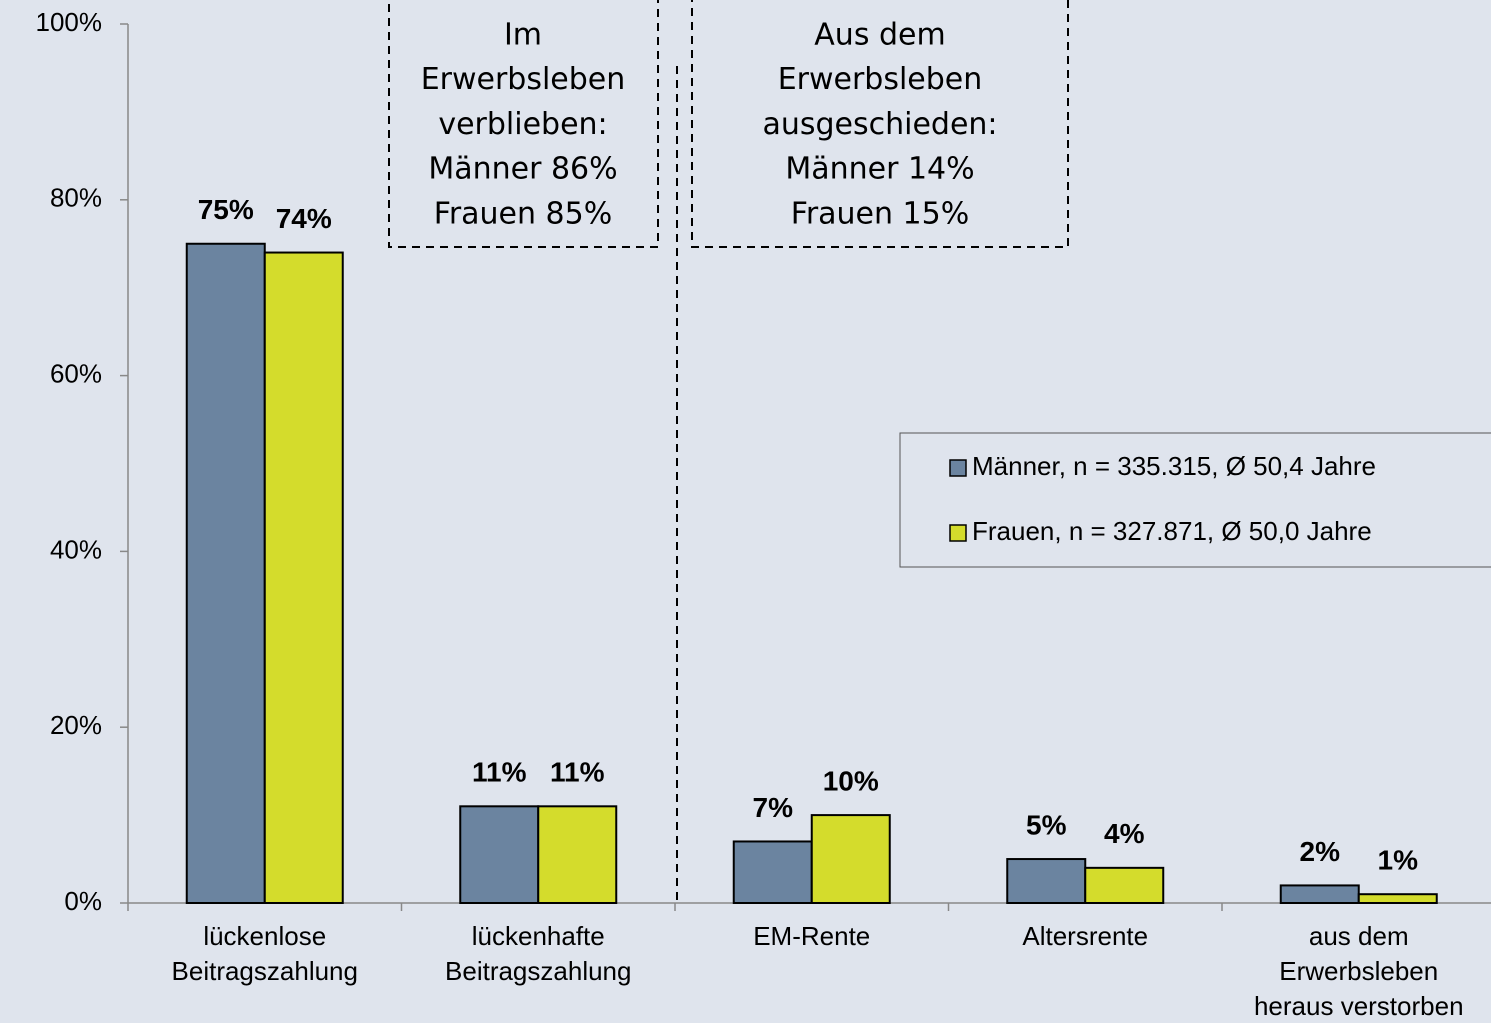 Image resolution: width=1491 pixels, height=1023 pixels. I want to click on x-tick-label: Erwerbsleben, so click(1358, 971).